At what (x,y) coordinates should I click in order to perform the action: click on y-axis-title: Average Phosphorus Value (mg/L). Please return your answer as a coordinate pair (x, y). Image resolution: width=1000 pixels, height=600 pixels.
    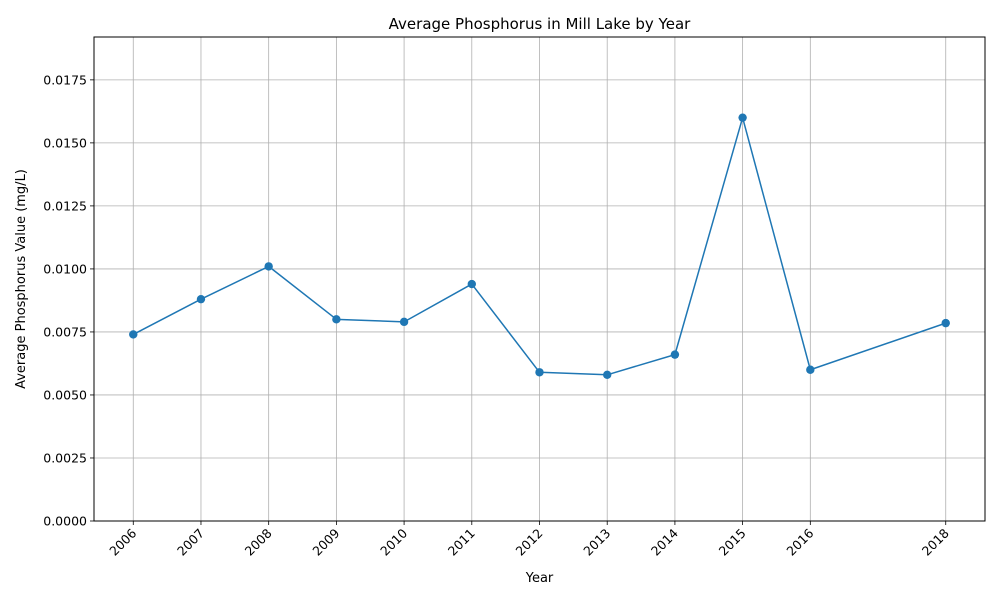
    Looking at the image, I should click on (21, 279).